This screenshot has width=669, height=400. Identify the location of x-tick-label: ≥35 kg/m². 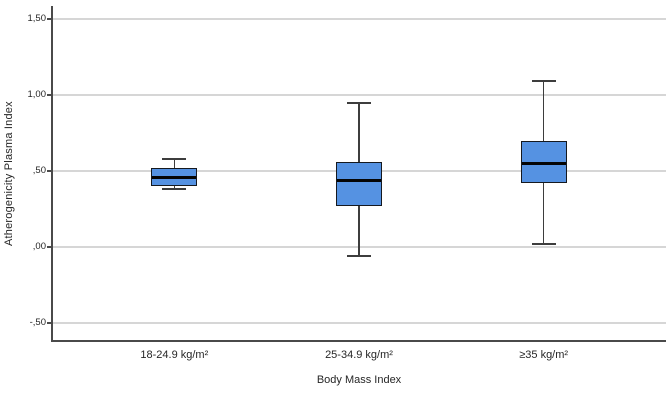
(544, 355).